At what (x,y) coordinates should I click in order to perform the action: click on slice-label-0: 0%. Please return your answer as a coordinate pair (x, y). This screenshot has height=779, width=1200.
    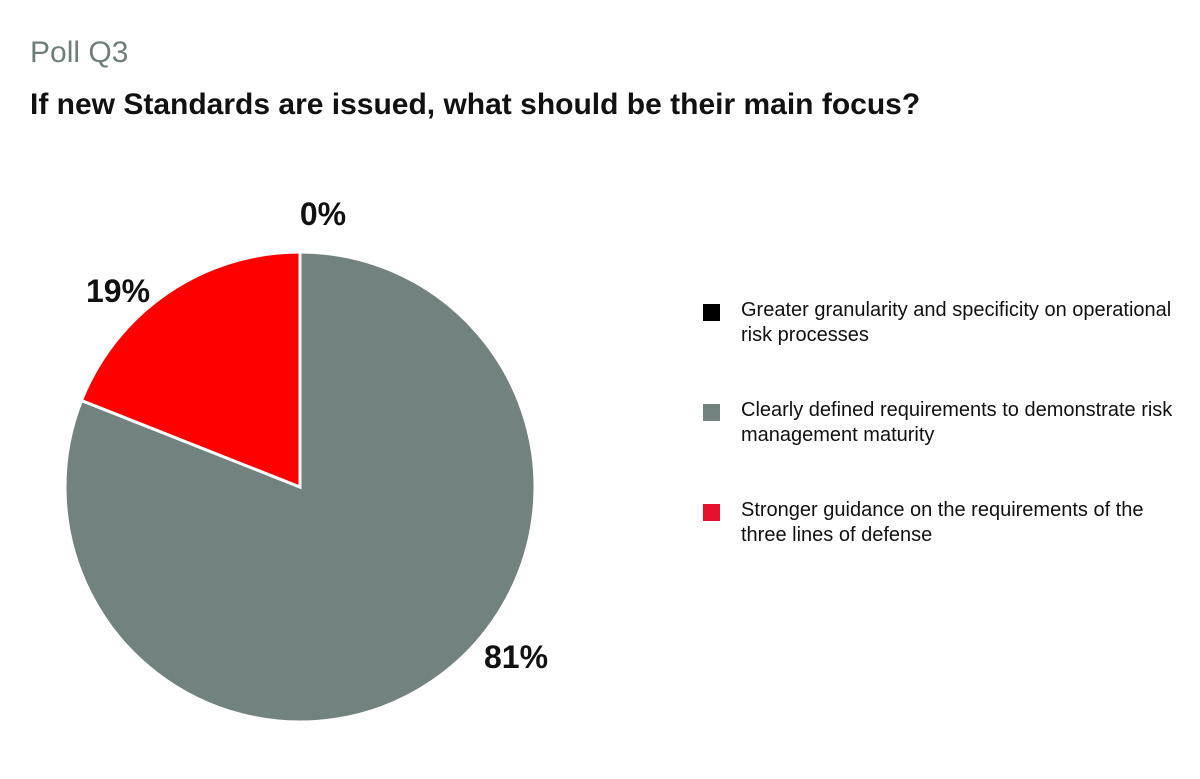
    Looking at the image, I should click on (323, 214).